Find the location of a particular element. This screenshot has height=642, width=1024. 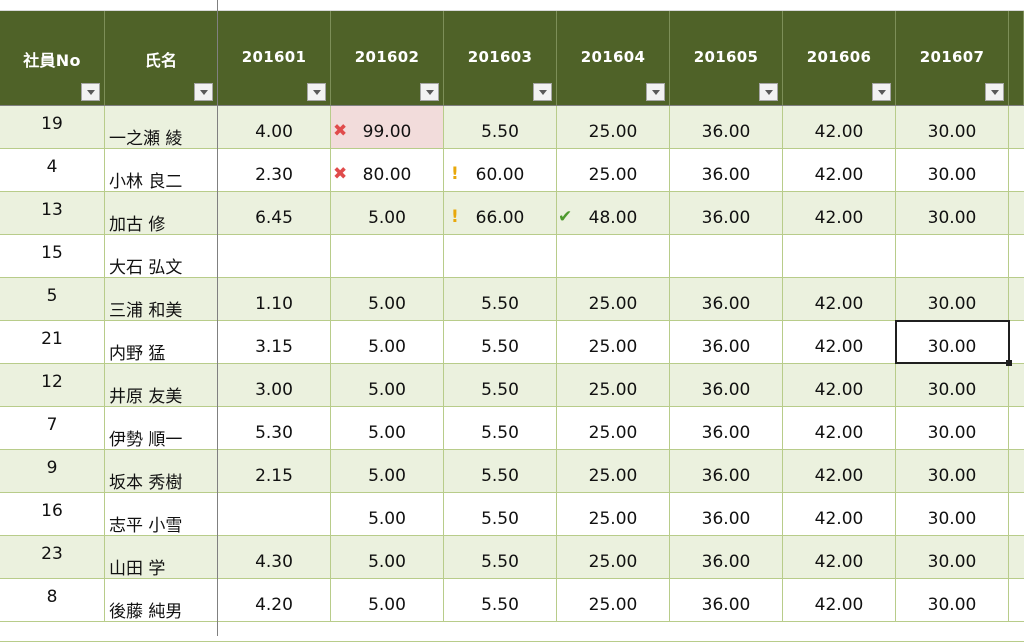

cell-no: 7 is located at coordinates (52, 428).